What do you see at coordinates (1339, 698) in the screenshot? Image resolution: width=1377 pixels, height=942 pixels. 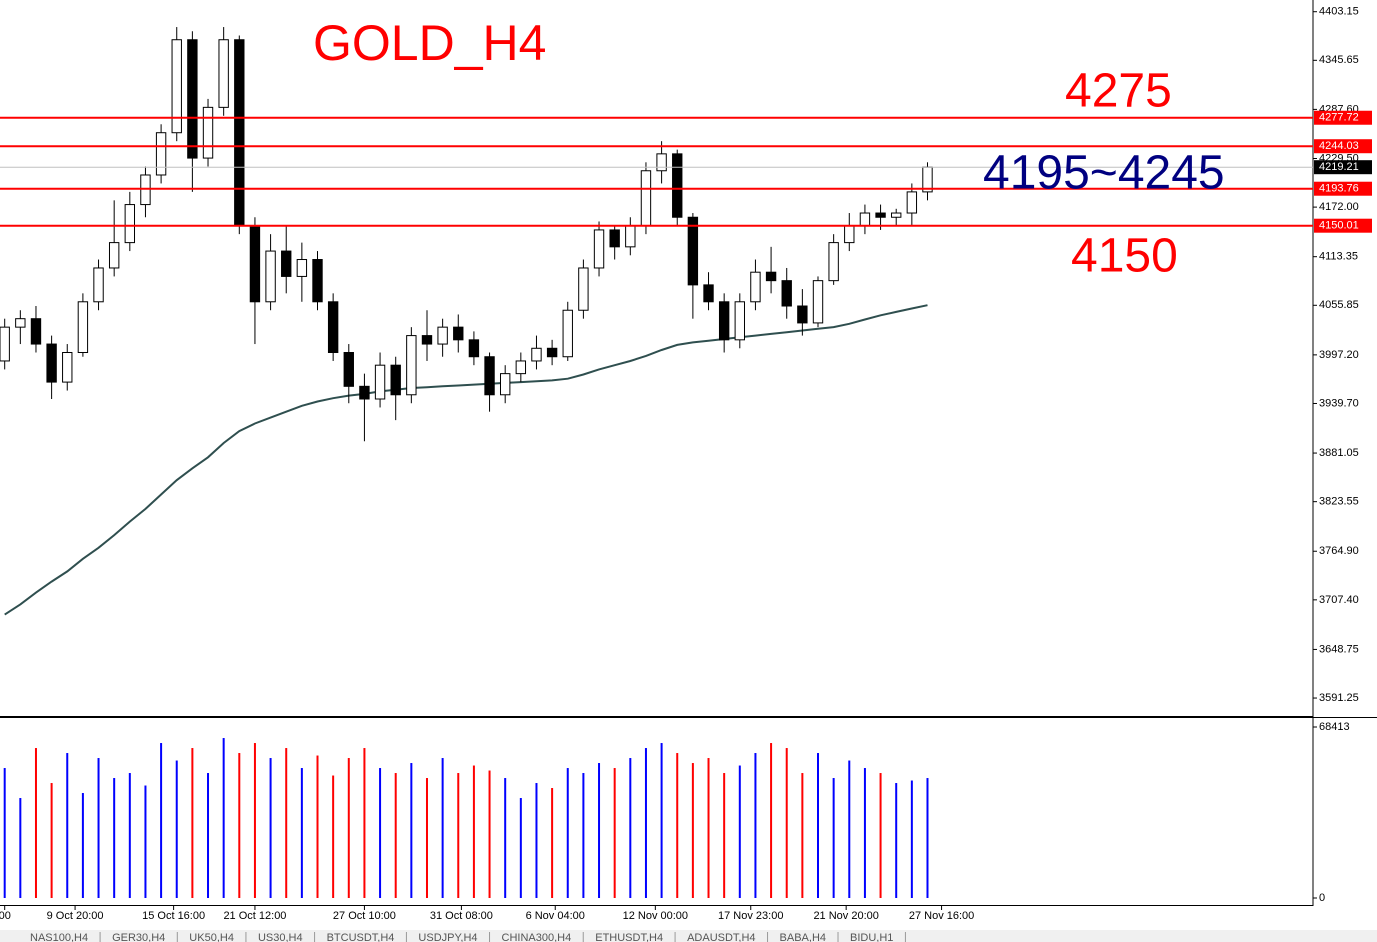 I see `y-tick-label: 3591.25` at bounding box center [1339, 698].